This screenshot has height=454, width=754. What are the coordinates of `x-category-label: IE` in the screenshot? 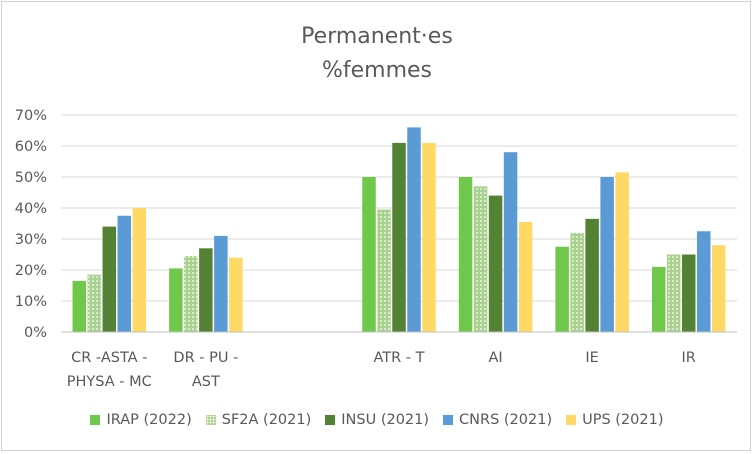 It's located at (591, 358).